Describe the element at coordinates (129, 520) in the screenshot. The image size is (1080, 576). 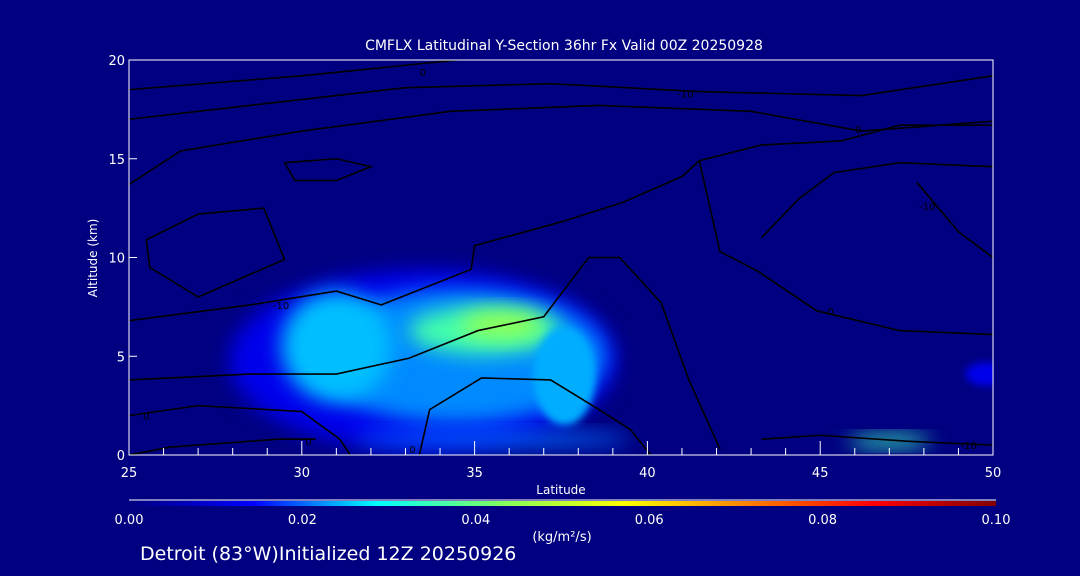
I see `colorbar-tick-label-0: 0.00` at that location.